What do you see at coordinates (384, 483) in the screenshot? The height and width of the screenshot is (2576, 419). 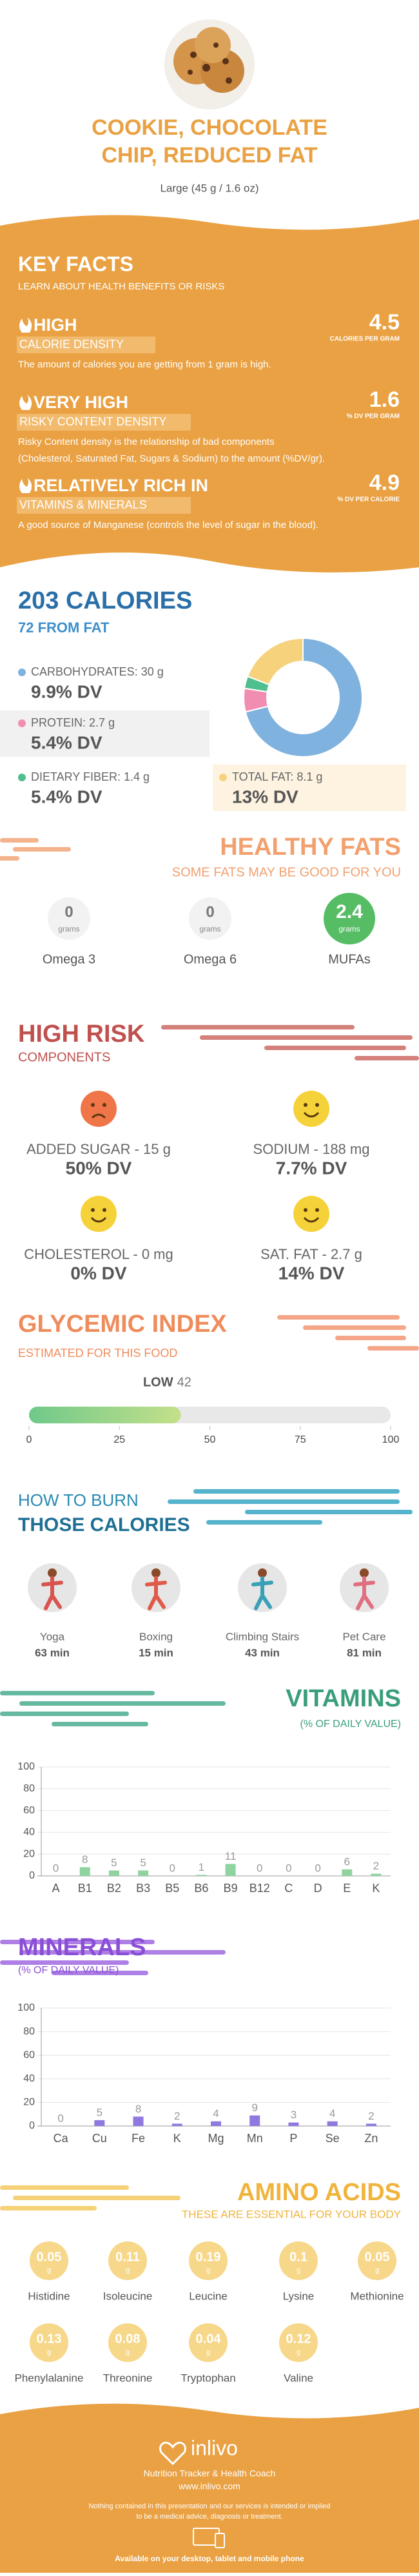 I see `fact-value: 4.9` at bounding box center [384, 483].